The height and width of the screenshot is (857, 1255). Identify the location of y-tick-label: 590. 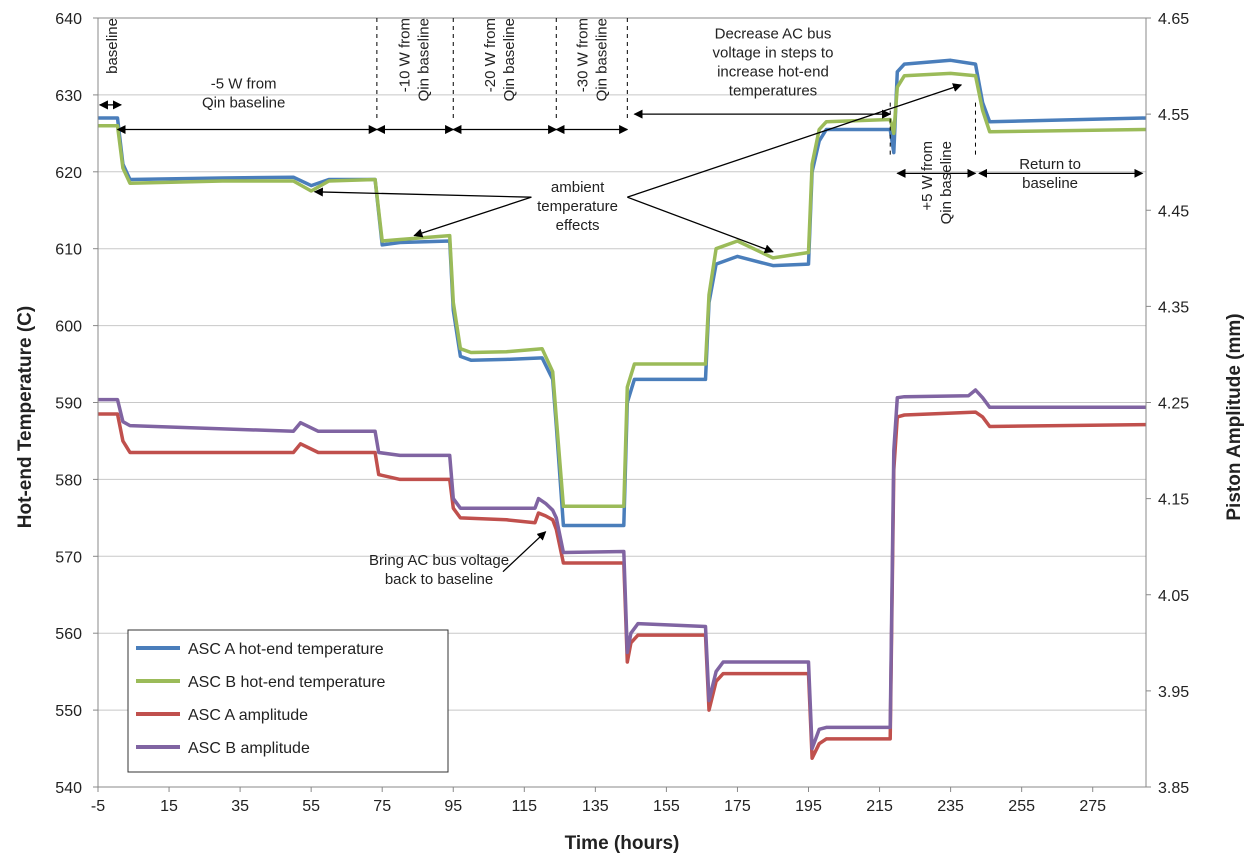
(68, 404).